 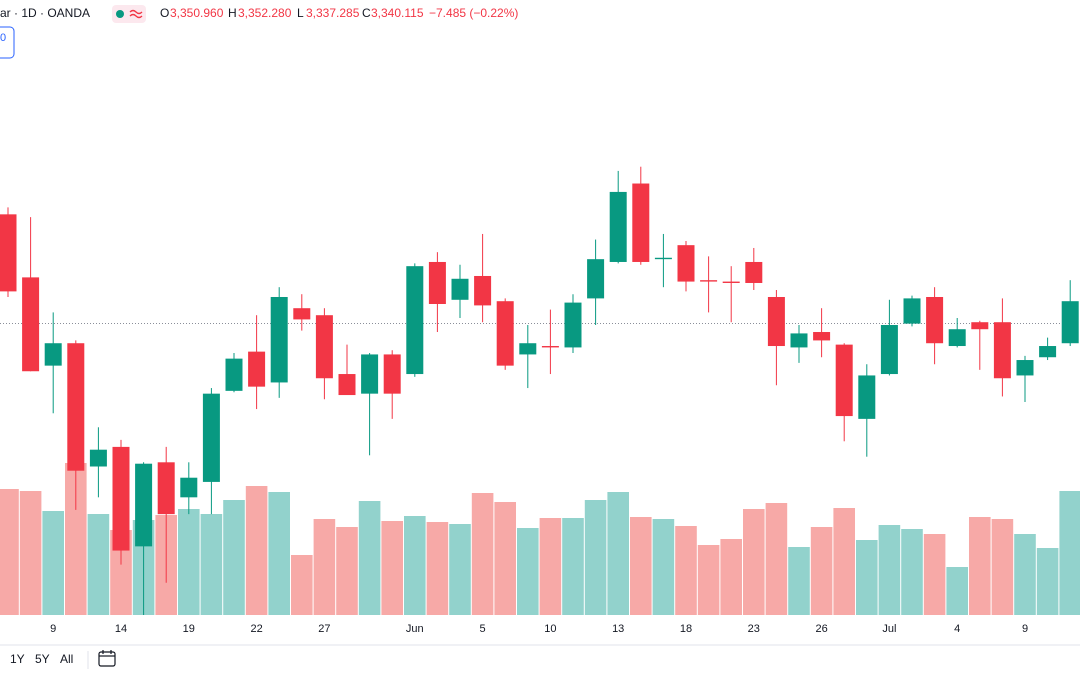 I want to click on legend-value: 3,337.285, so click(x=333, y=13).